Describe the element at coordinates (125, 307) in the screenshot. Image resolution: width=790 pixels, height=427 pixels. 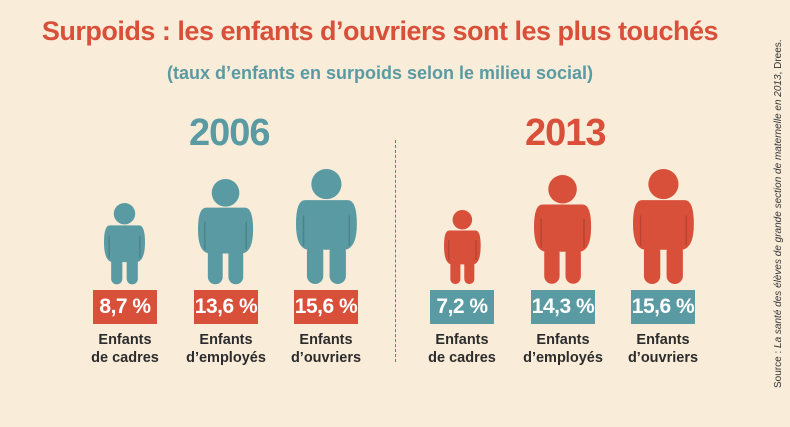
I see `value-label: 8,7 %` at that location.